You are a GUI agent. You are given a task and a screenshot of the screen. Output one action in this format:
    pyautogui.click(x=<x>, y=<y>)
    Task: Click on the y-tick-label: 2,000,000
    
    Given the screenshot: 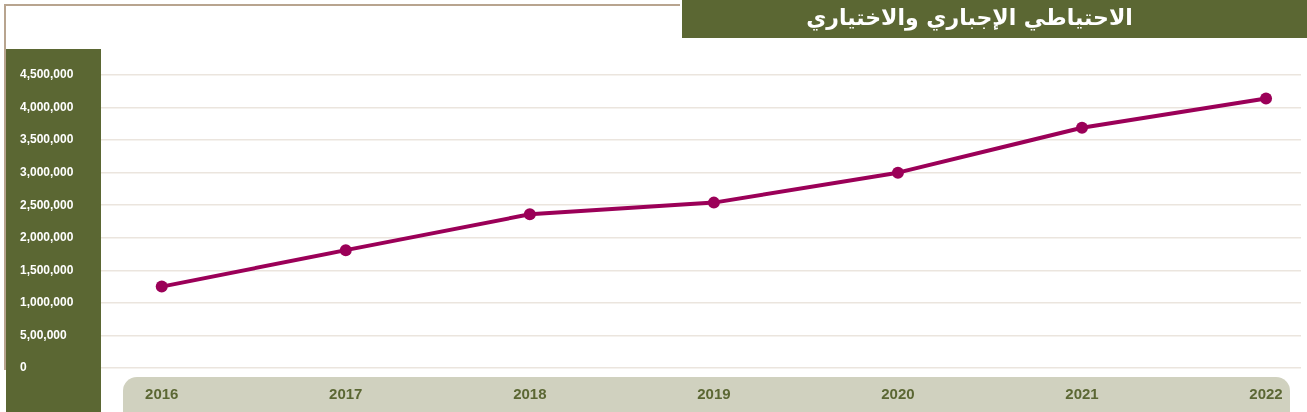 What is the action you would take?
    pyautogui.click(x=47, y=237)
    